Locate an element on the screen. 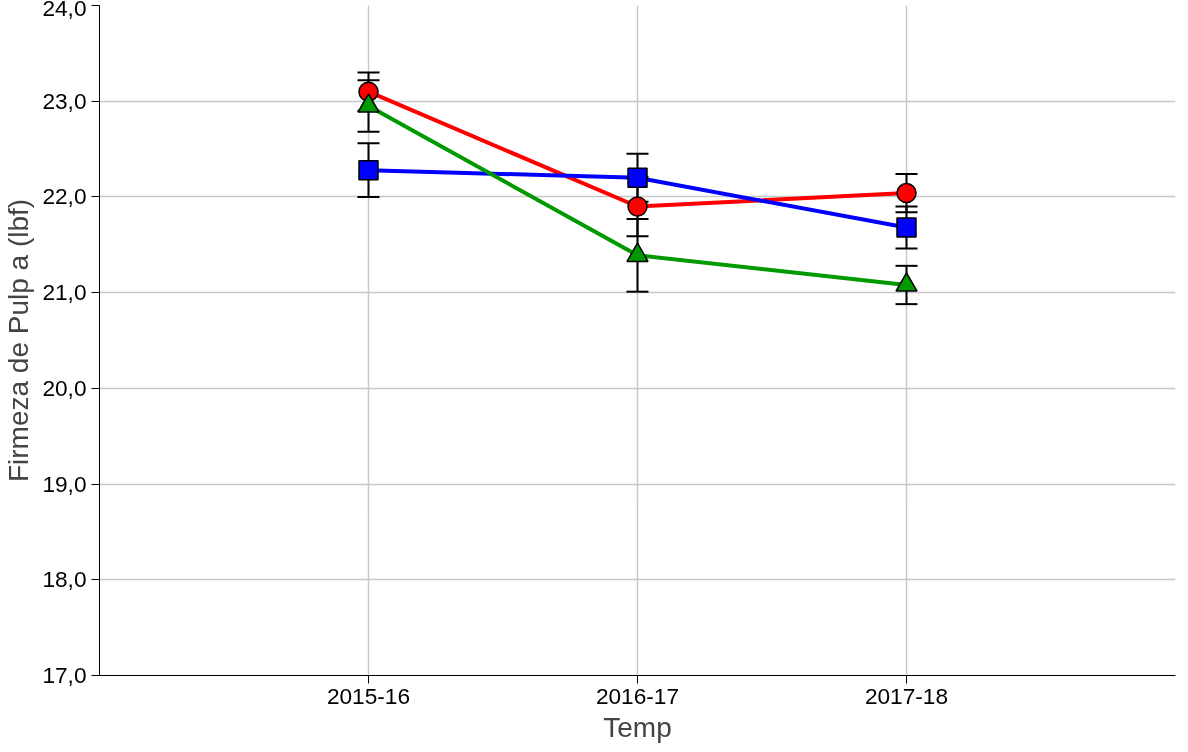  x-tick-label: 2016-17 is located at coordinates (637, 695).